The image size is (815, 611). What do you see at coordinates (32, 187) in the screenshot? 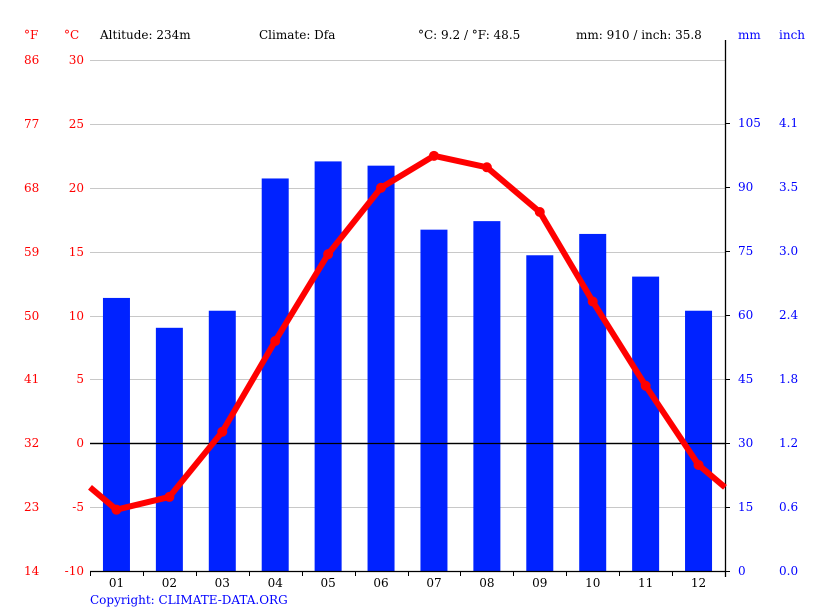
I see `left-f-tick-label: 68` at bounding box center [32, 187].